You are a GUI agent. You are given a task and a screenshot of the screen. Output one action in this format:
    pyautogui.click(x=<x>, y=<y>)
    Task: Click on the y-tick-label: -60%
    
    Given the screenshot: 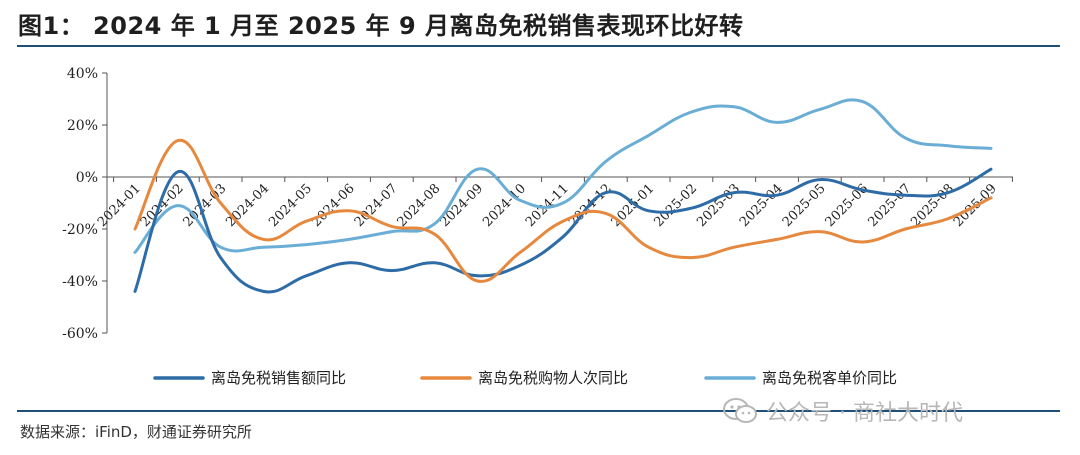 What is the action you would take?
    pyautogui.click(x=80, y=334)
    